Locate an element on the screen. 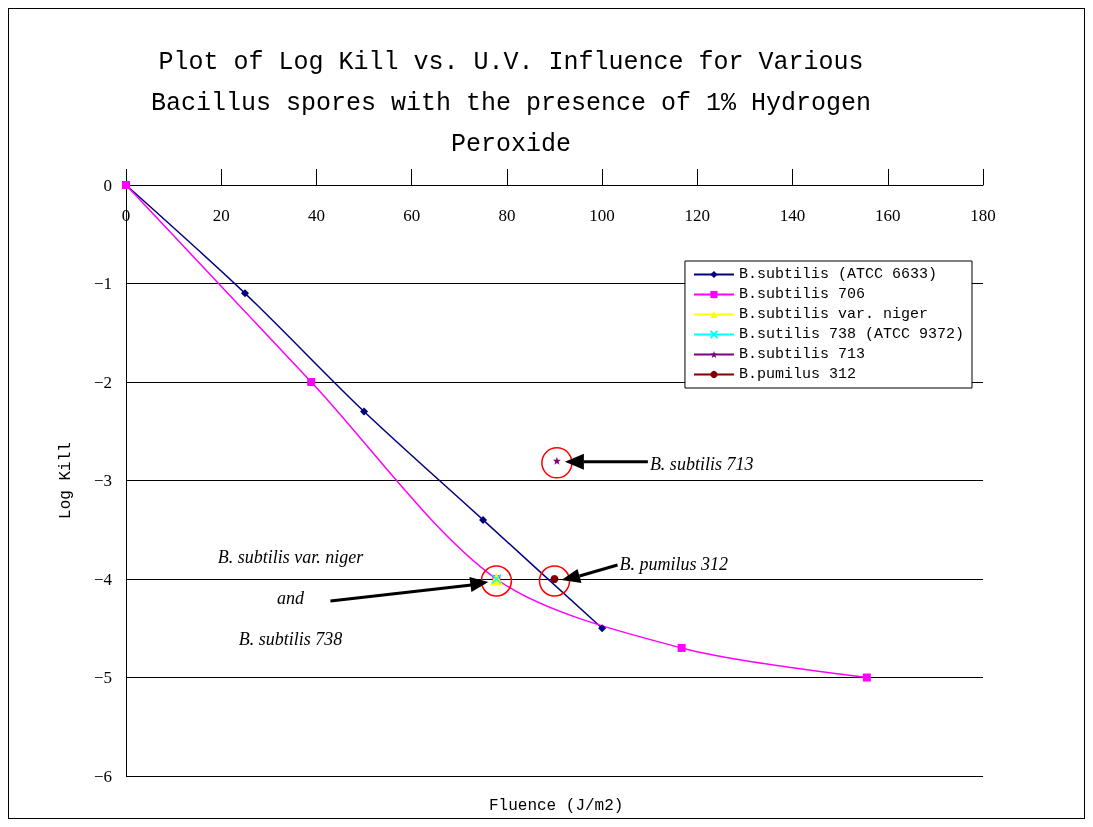 The image size is (1093, 827). x-tick-label: 160 is located at coordinates (888, 215).